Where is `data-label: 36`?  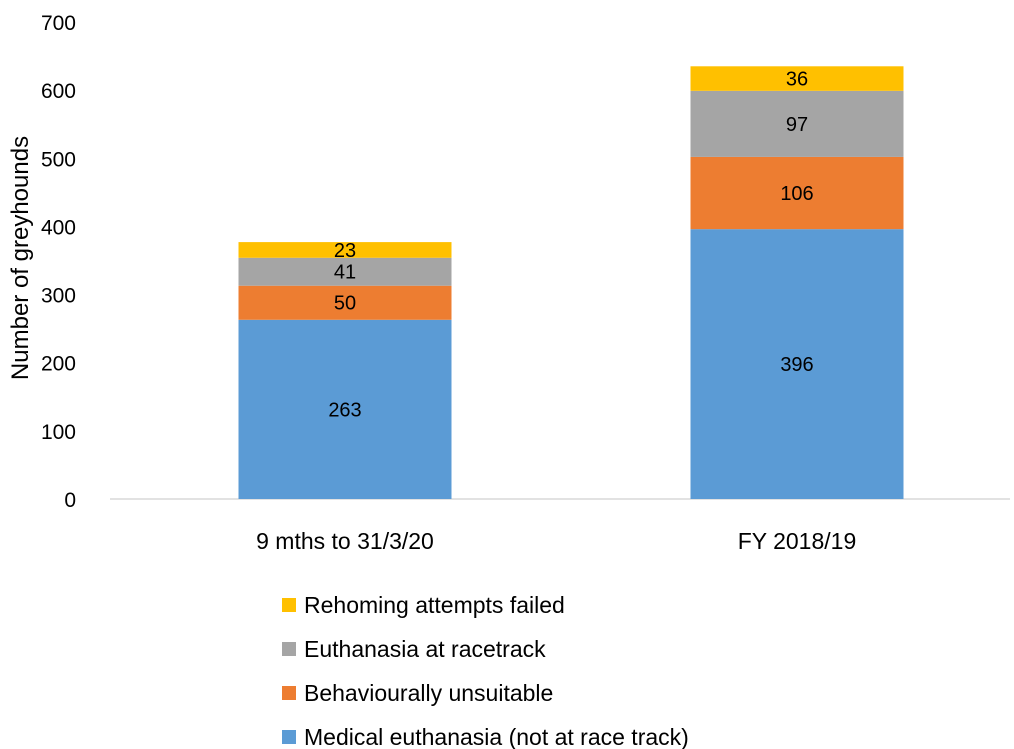
data-label: 36 is located at coordinates (797, 80).